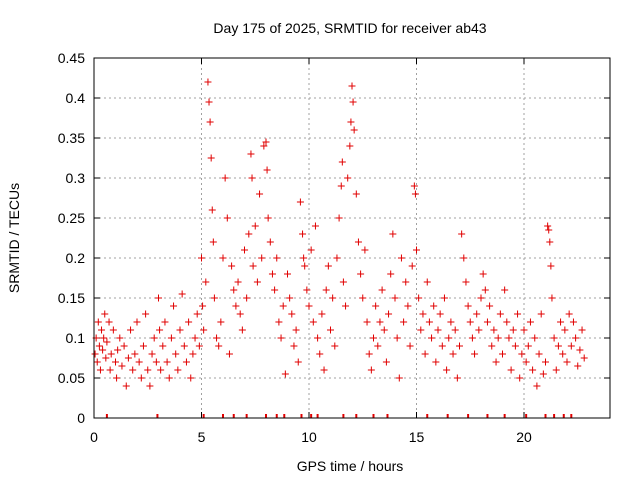 This screenshot has height=480, width=640. What do you see at coordinates (14, 238) in the screenshot?
I see `y-axis-label: SRMTID / TECUs` at bounding box center [14, 238].